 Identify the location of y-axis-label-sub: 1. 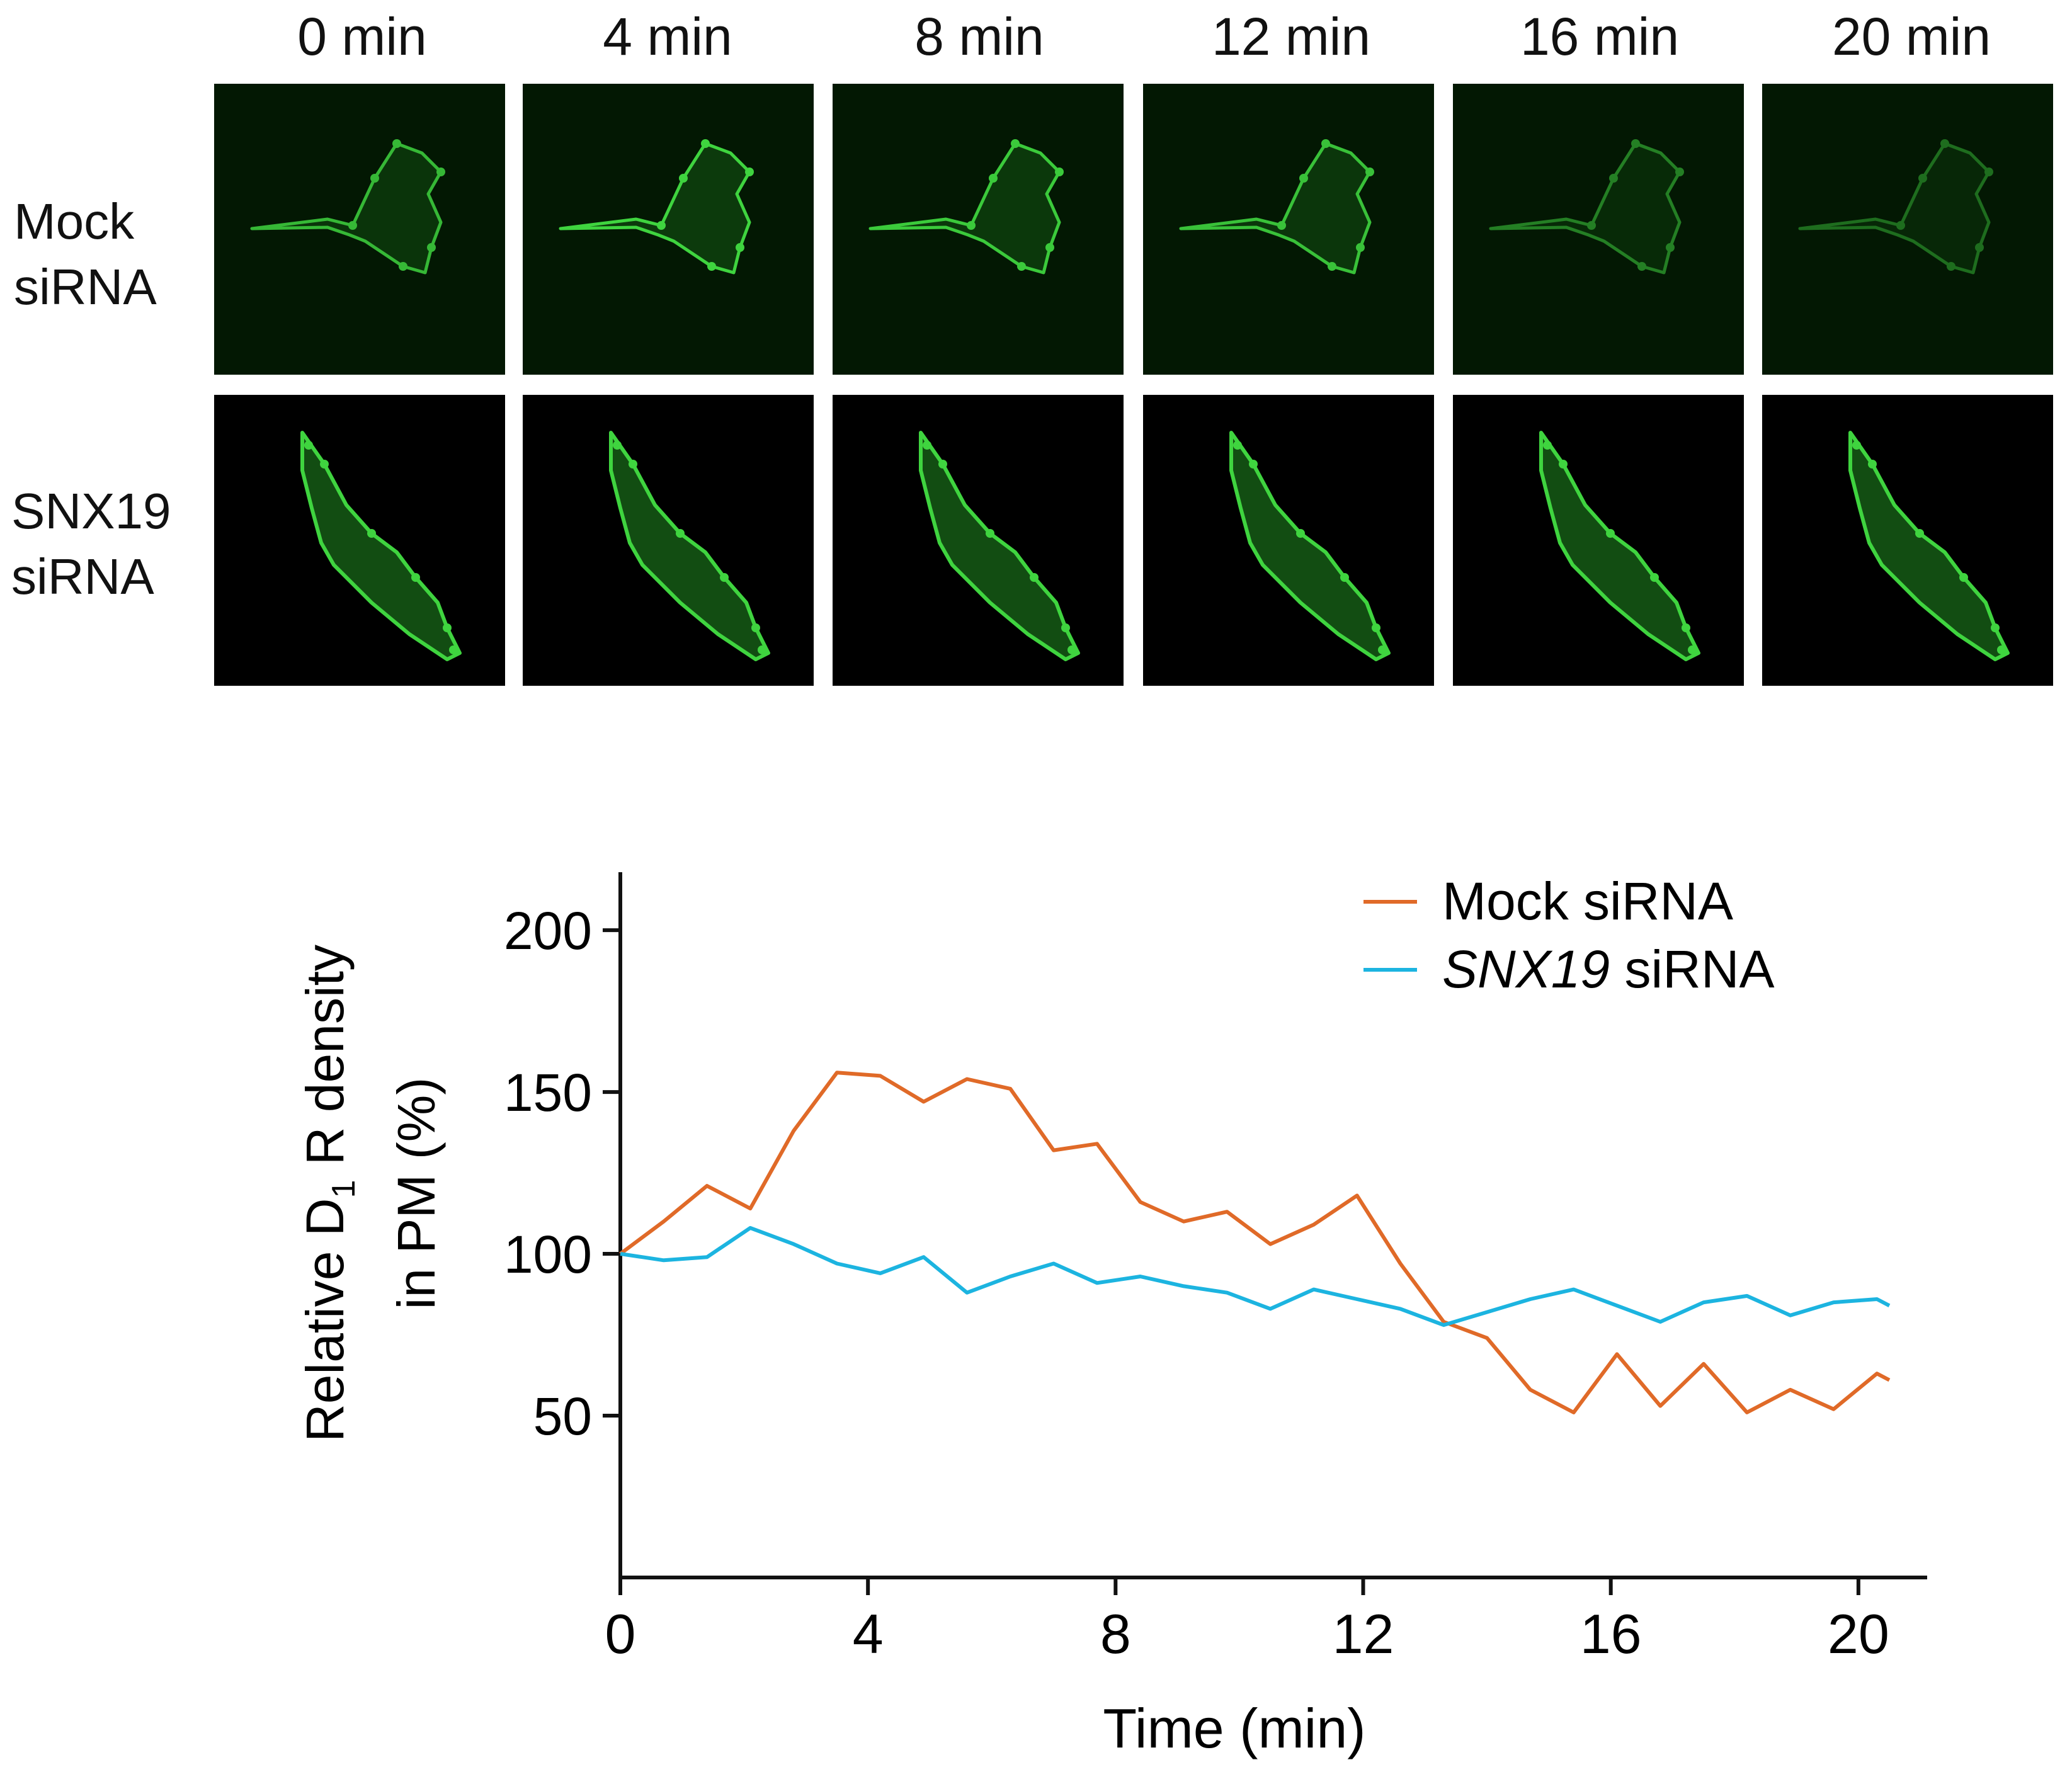
(344, 1189).